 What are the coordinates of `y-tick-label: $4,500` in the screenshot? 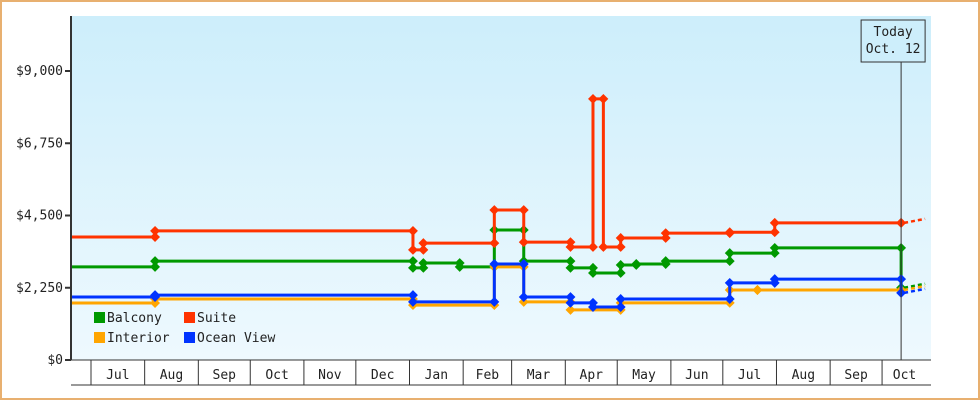 It's located at (39, 216).